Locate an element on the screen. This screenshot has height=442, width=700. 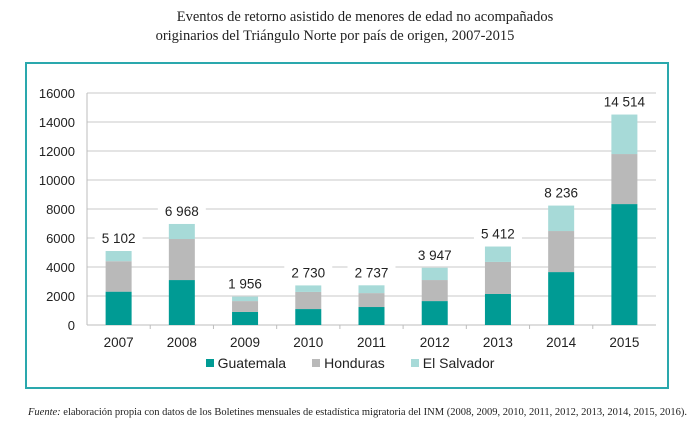
total-label: 6 968 is located at coordinates (182, 211).